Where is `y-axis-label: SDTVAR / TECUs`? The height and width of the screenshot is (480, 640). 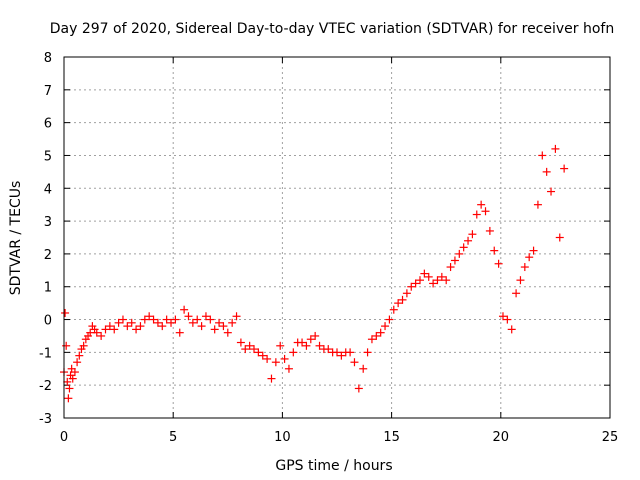
y-axis-label: SDTVAR / TECUs is located at coordinates (16, 238).